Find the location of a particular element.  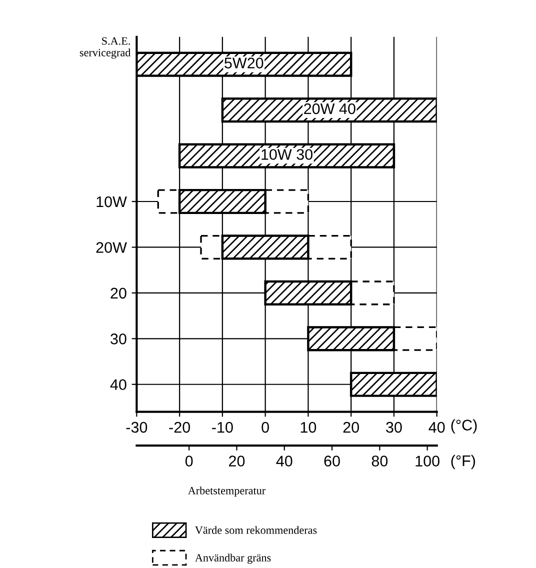

x2-tick-label: 60 is located at coordinates (332, 461).